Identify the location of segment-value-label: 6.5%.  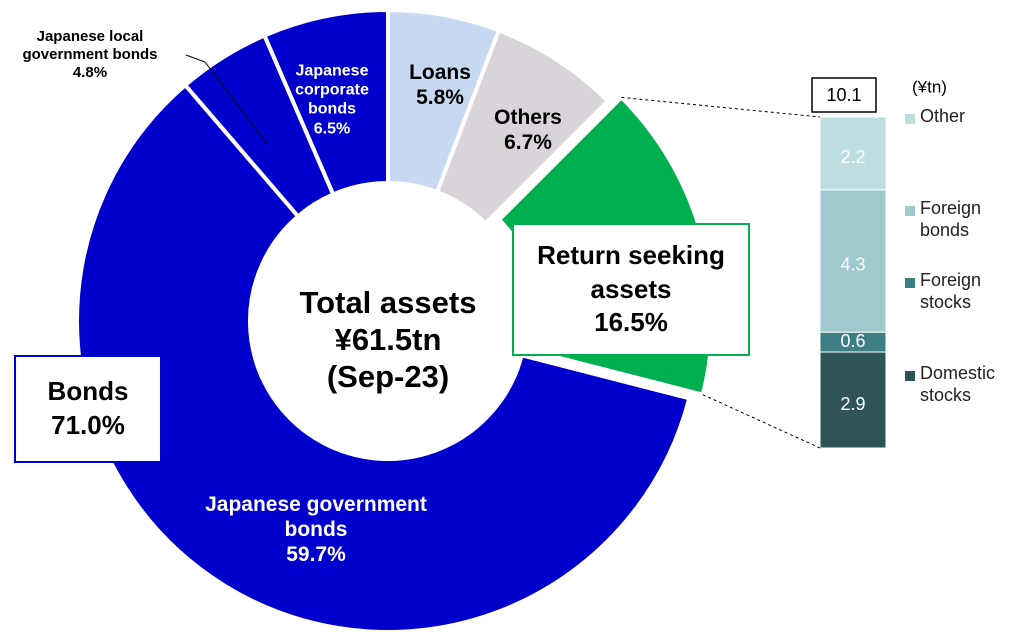
(332, 129).